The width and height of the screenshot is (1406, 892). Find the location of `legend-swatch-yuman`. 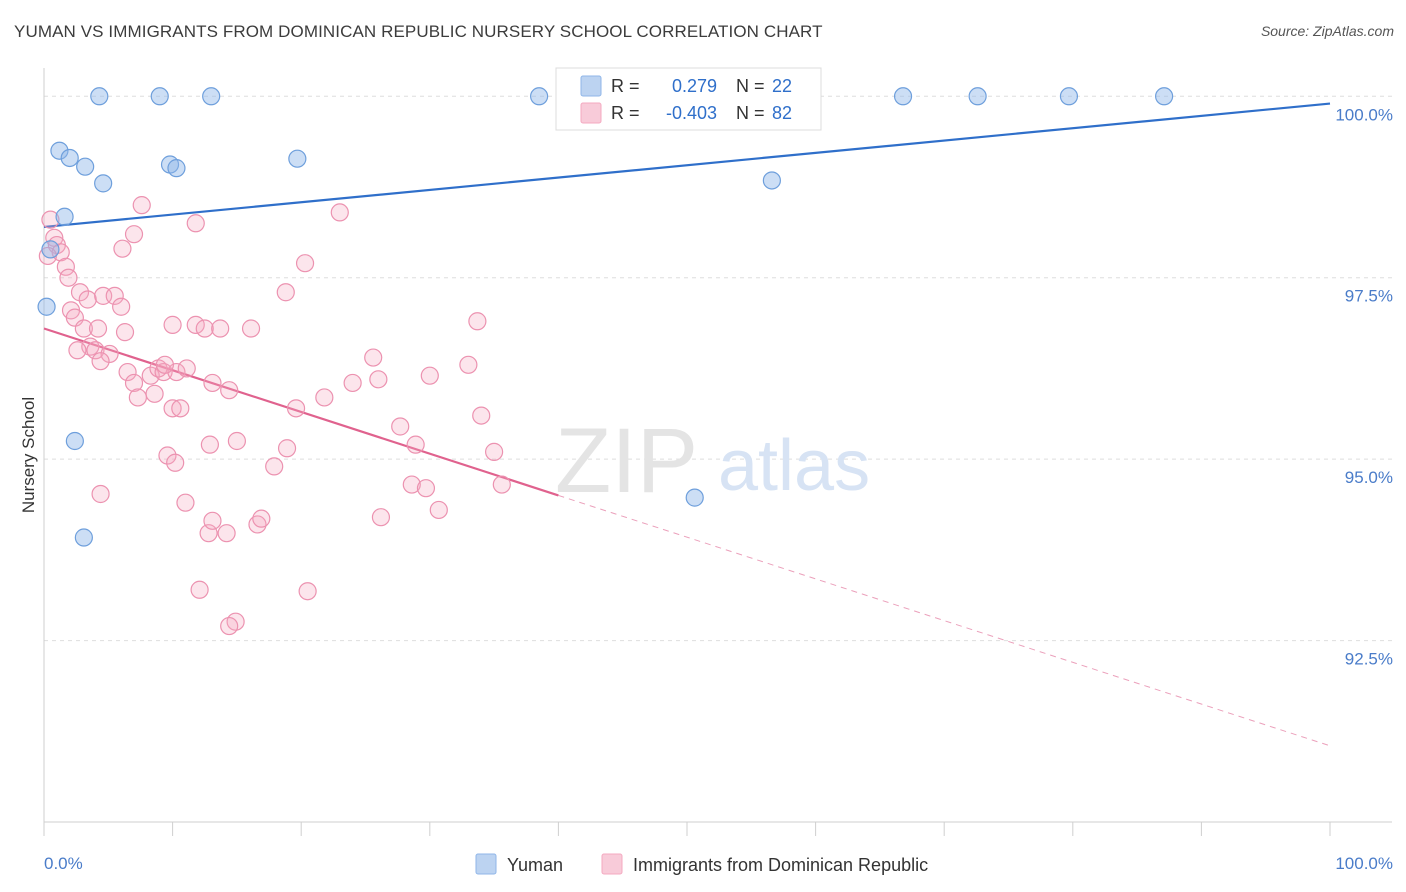

legend-swatch-yuman is located at coordinates (486, 864).